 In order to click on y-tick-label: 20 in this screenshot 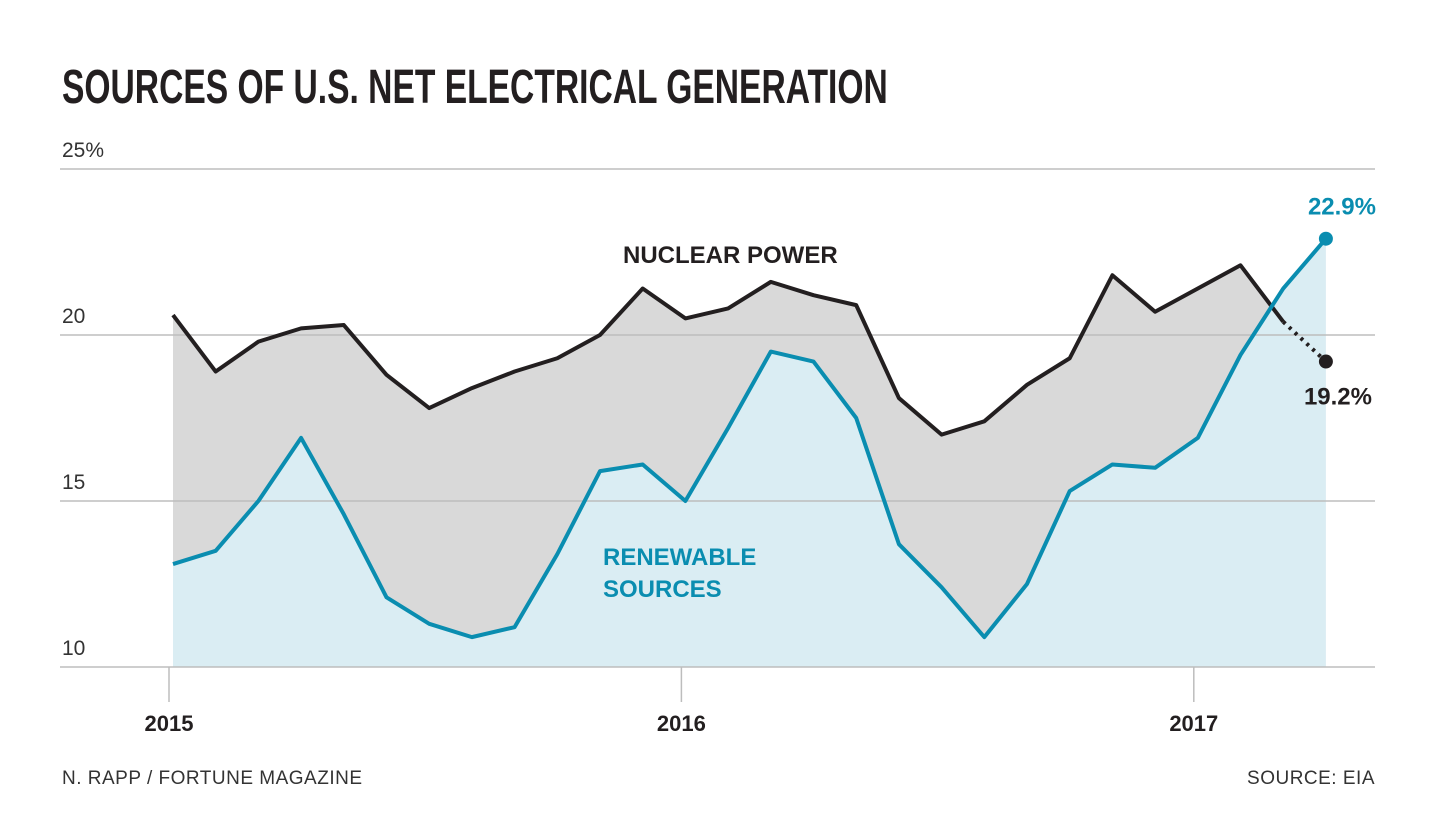, I will do `click(73, 316)`.